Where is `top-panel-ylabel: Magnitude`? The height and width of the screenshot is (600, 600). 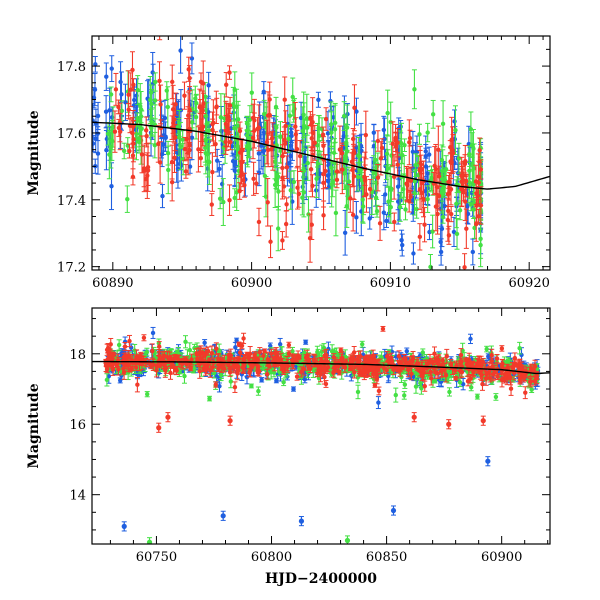 top-panel-ylabel: Magnitude is located at coordinates (34, 152).